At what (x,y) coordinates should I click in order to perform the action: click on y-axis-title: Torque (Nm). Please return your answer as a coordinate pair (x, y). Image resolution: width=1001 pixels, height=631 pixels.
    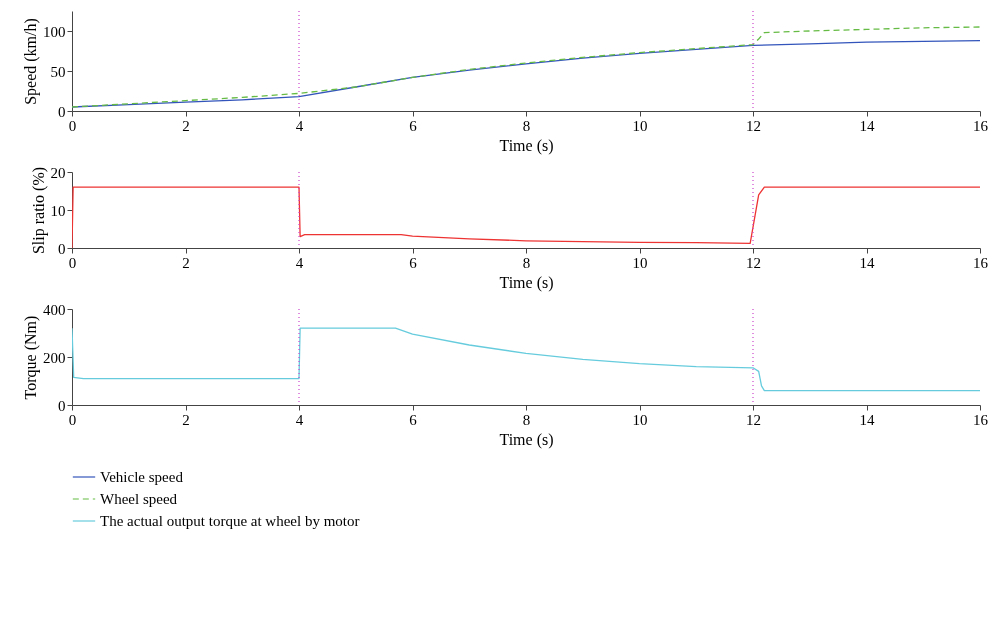
    Looking at the image, I should click on (31, 357).